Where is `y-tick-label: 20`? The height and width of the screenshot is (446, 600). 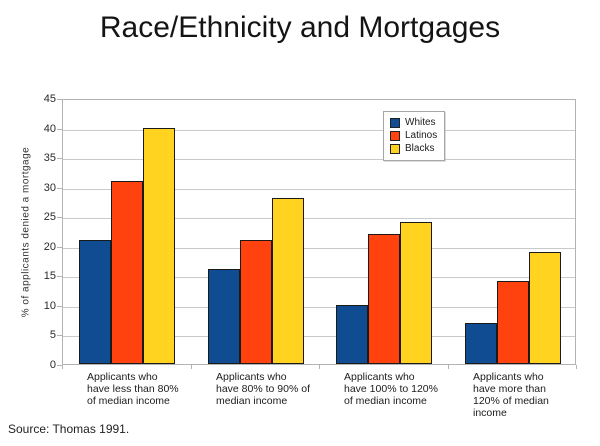 y-tick-label: 20 is located at coordinates (49, 247).